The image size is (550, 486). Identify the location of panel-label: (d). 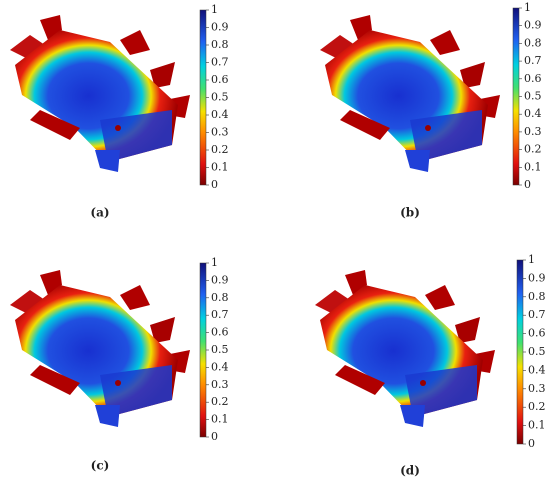
(410, 471).